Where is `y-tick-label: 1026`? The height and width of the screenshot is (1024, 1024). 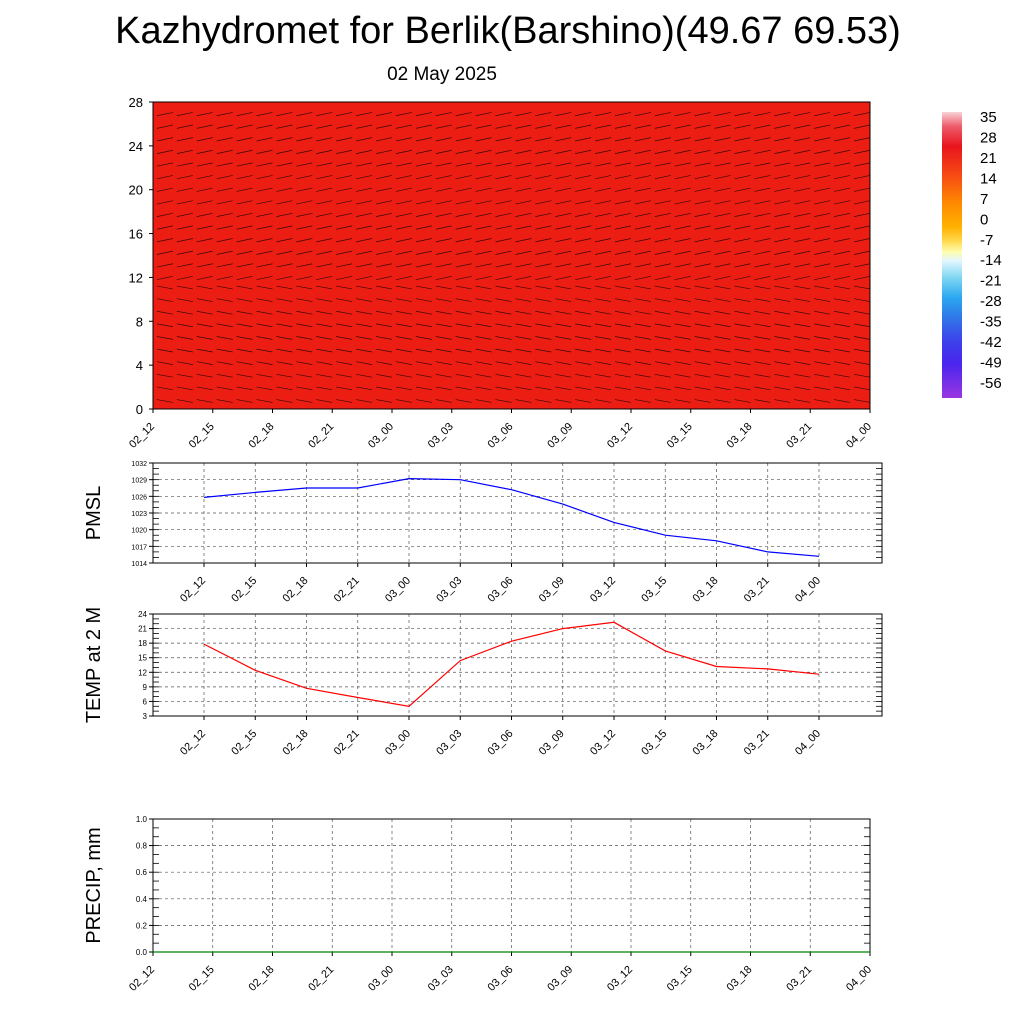 y-tick-label: 1026 is located at coordinates (139, 497).